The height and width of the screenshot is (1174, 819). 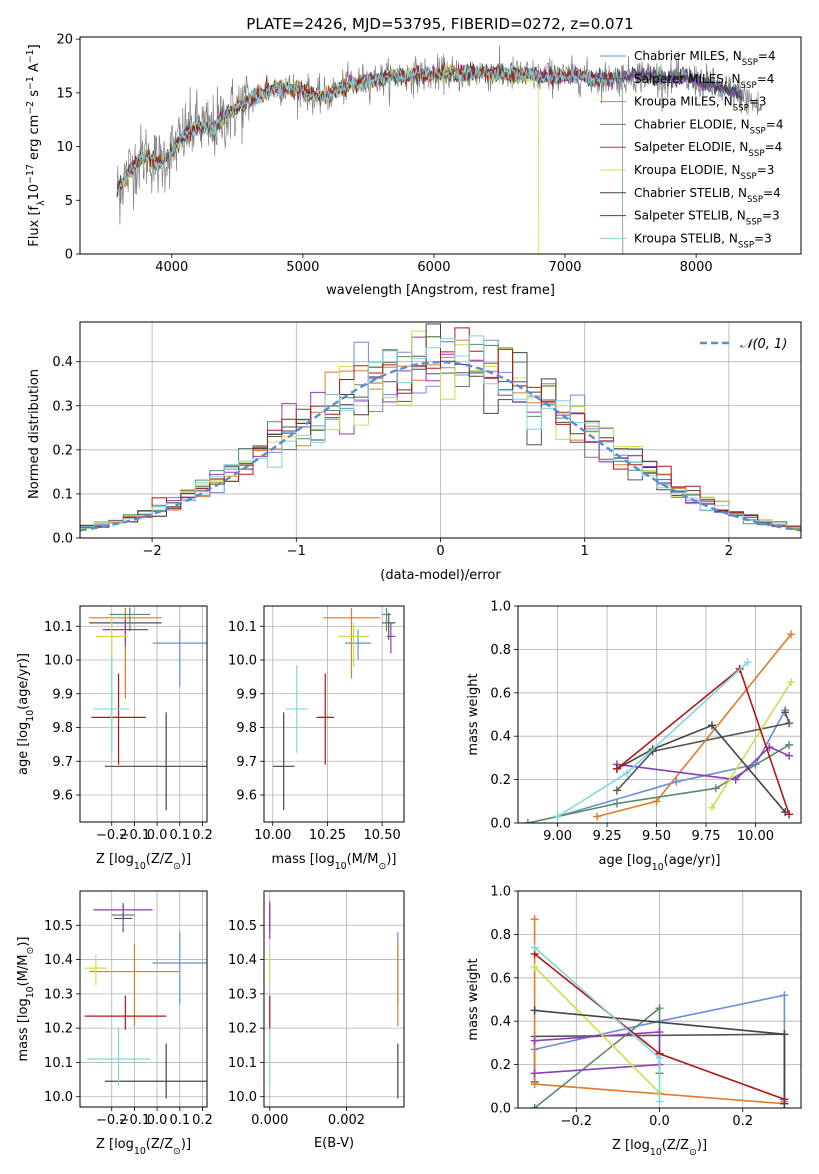 I want to click on y-axis-label-part: )], so click(x=23, y=942).